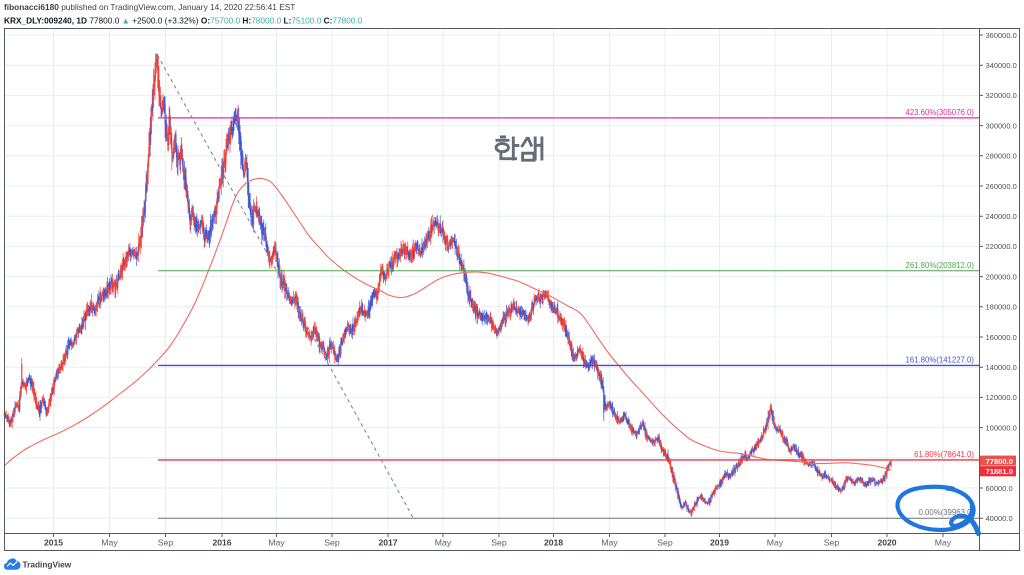 The width and height of the screenshot is (1024, 575). I want to click on svg-text: 423.60%(305076.0), so click(940, 112).